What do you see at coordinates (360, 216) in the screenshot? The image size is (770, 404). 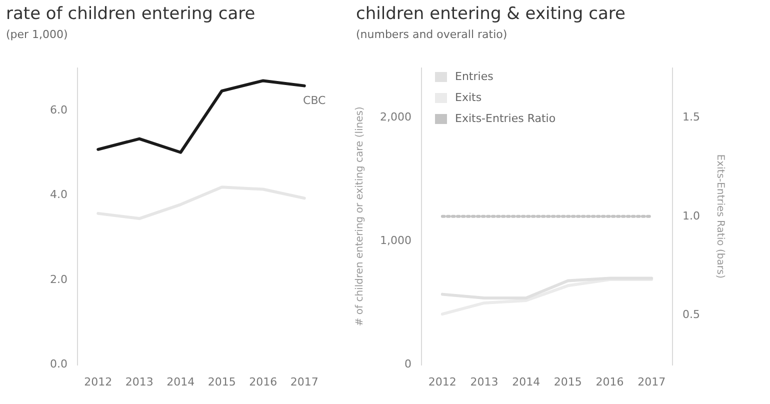 I see `y-axis-title: # of children entering or exiting care (lines)` at bounding box center [360, 216].